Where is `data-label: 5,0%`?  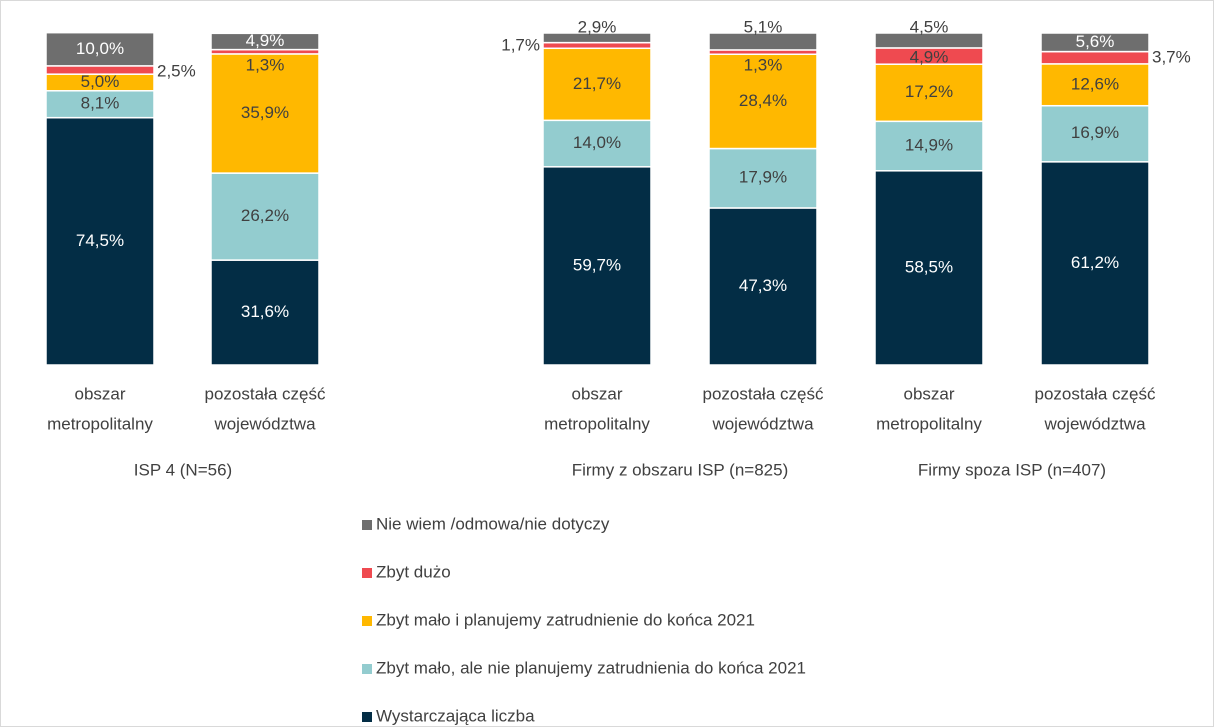 data-label: 5,0% is located at coordinates (100, 81).